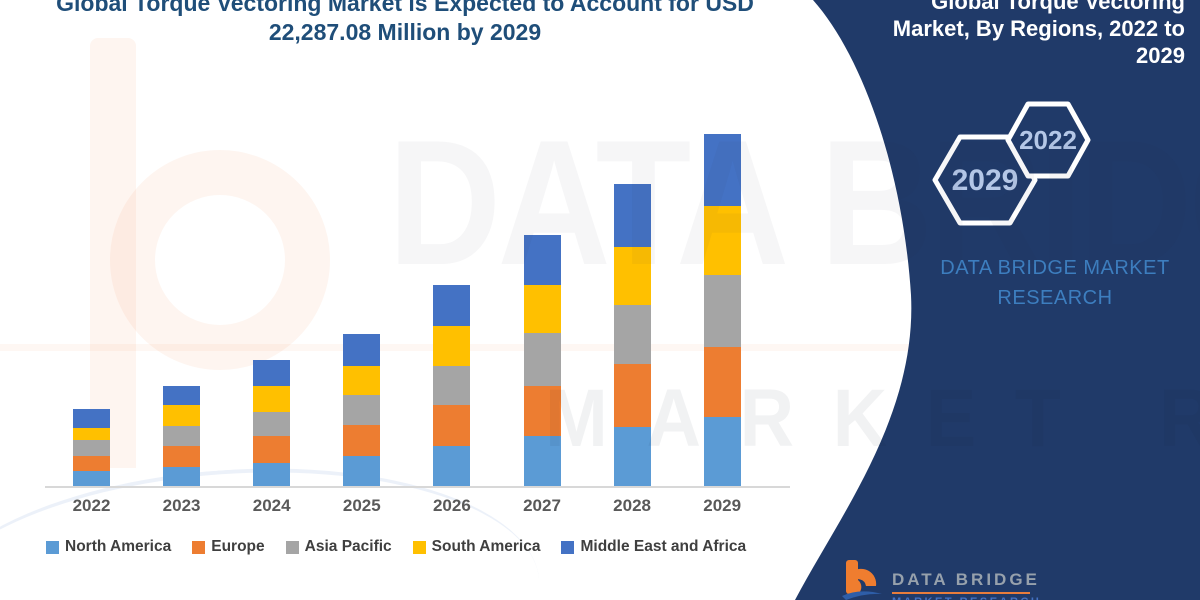 Image resolution: width=1200 pixels, height=600 pixels. I want to click on legend-label: North America, so click(118, 546).